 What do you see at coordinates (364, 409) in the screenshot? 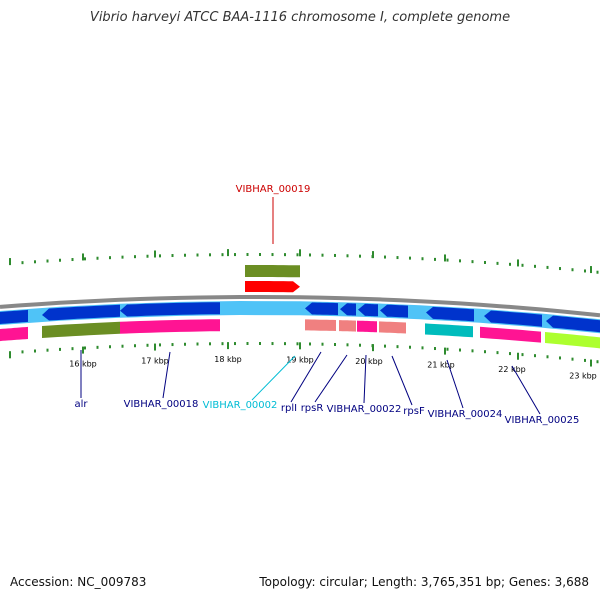
I see `gene-label-vibhar-00022: VIBHAR_00022` at bounding box center [364, 409].